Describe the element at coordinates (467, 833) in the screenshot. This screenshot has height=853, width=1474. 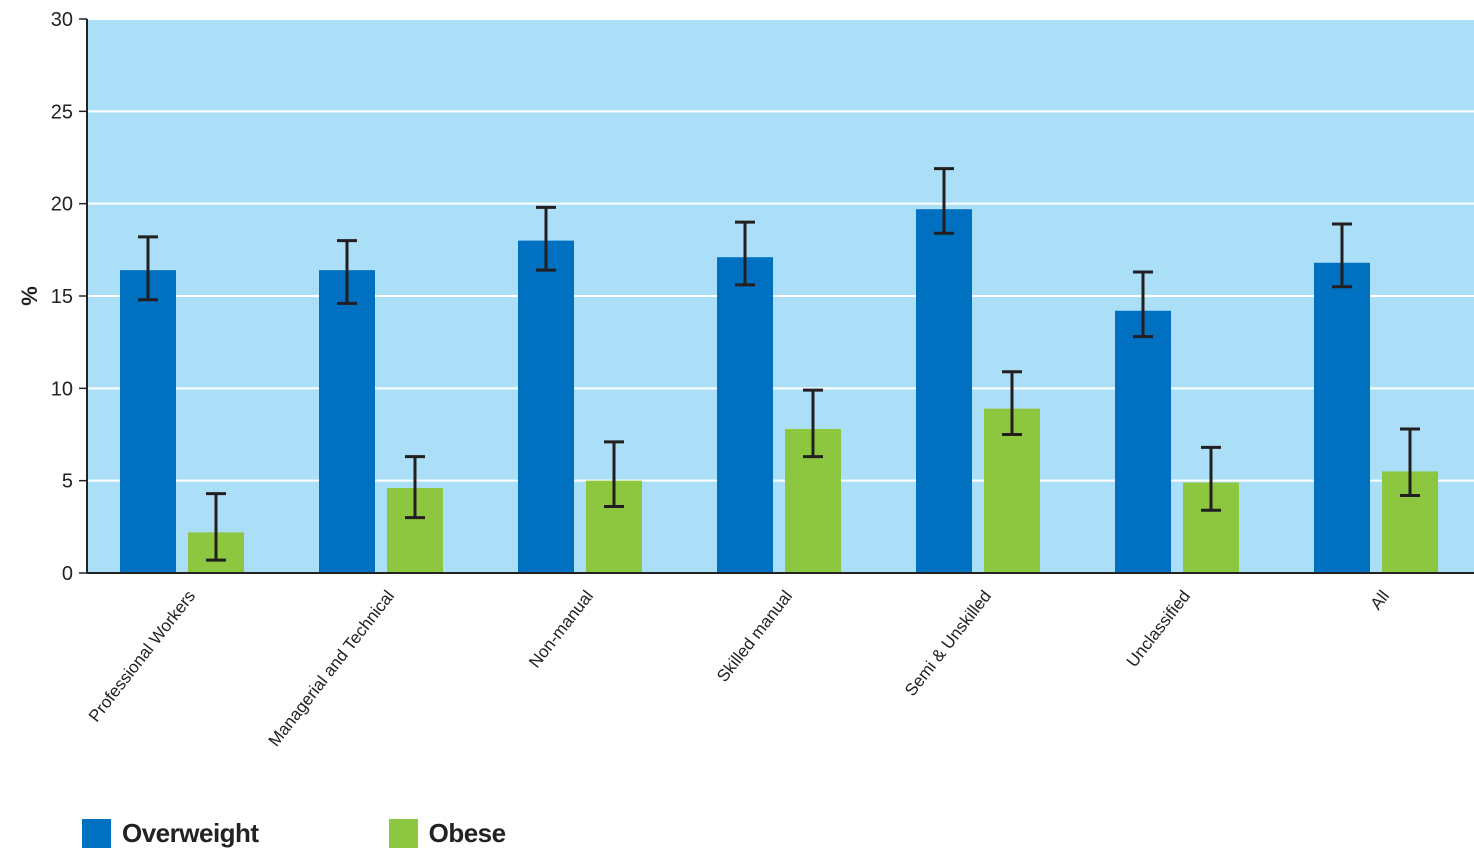
I see `legend-label-obese: Obese` at that location.